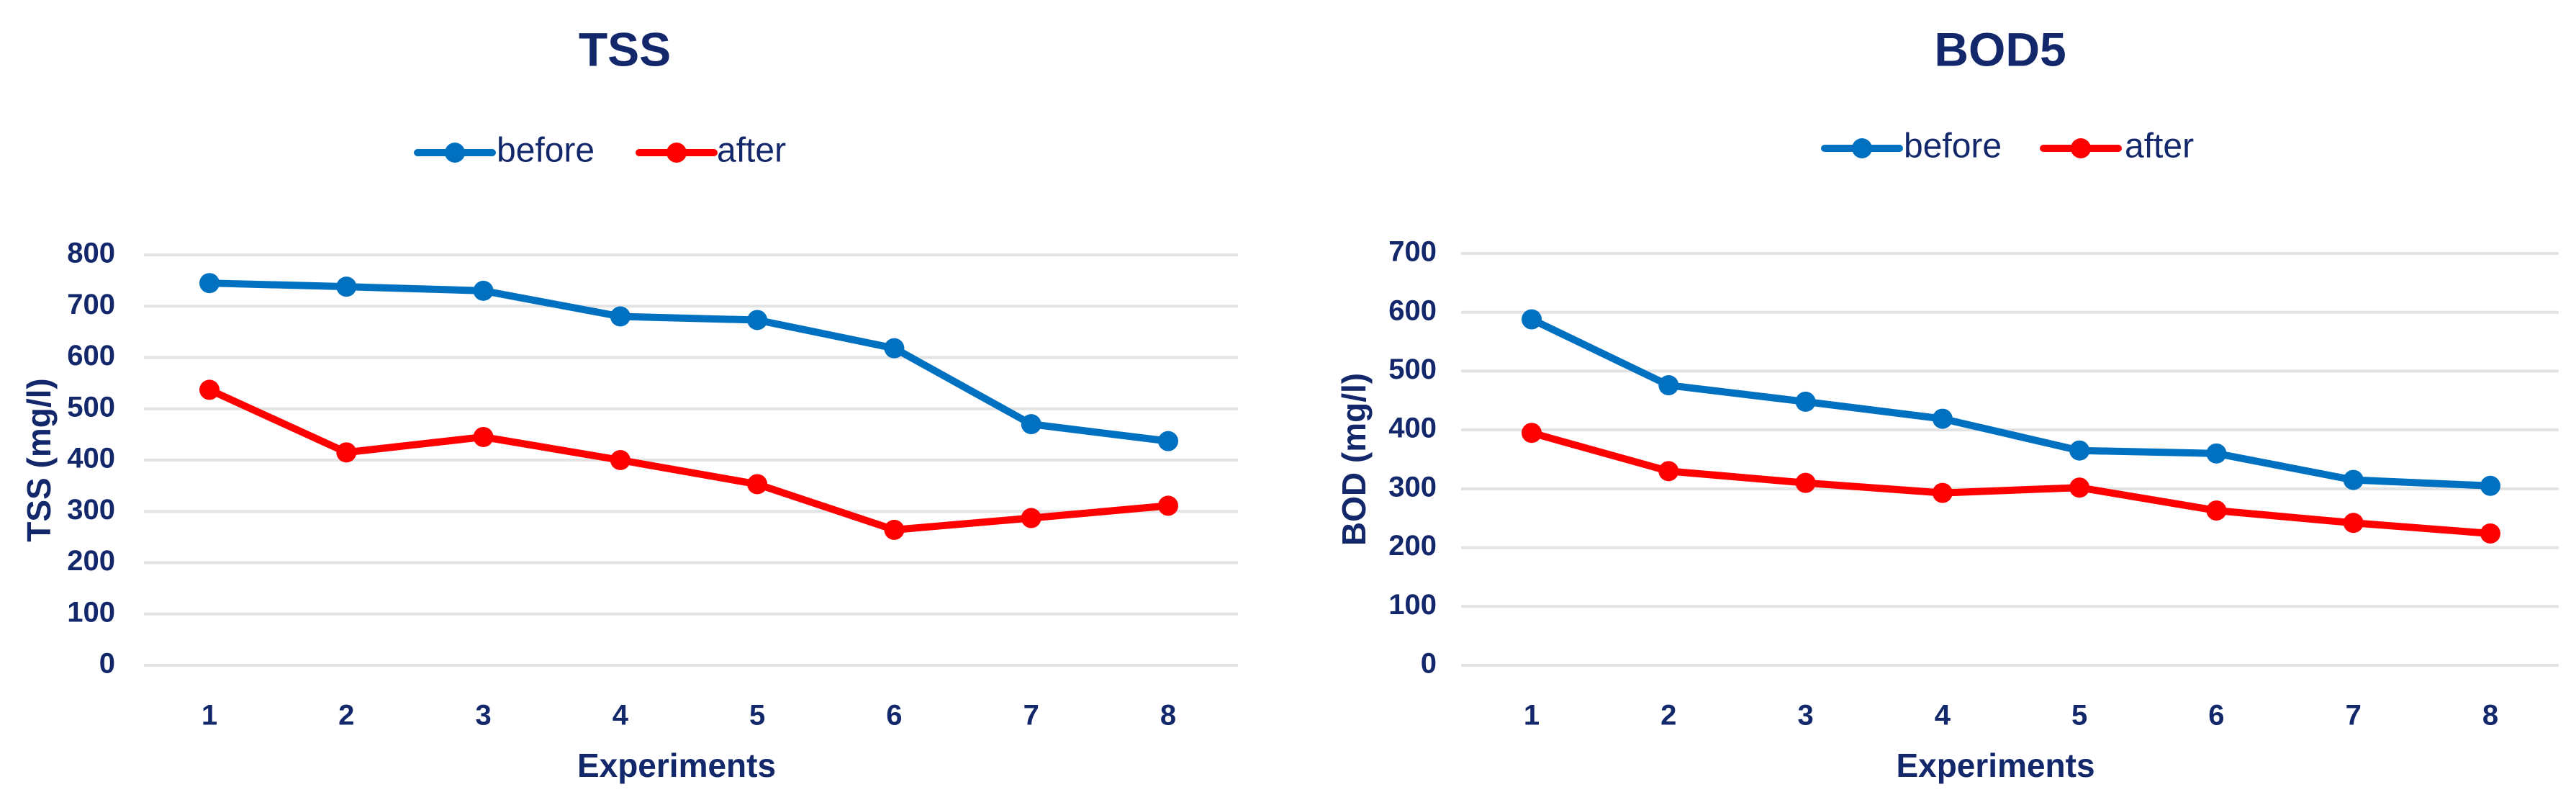  What do you see at coordinates (91, 253) in the screenshot?
I see `y-tick-label: 800` at bounding box center [91, 253].